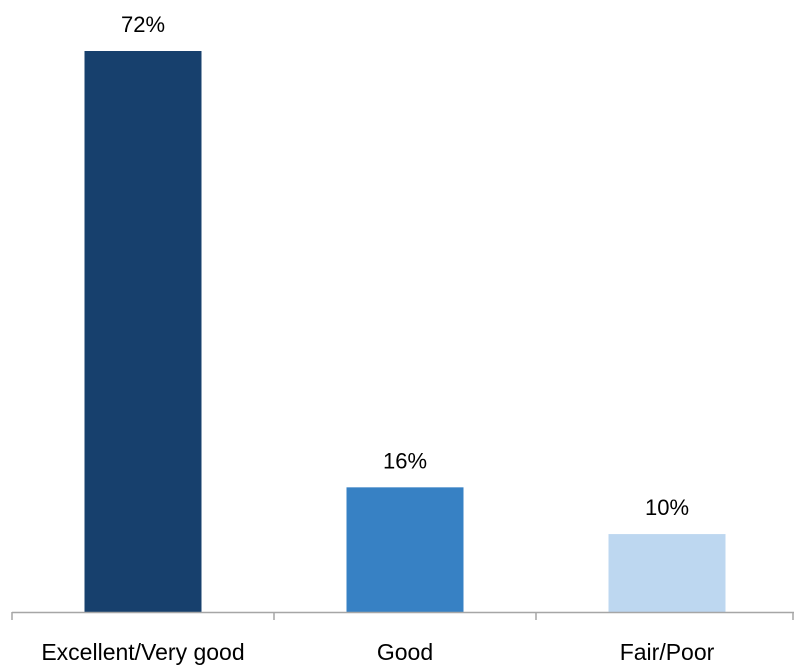 This screenshot has width=794, height=672. I want to click on data-label-excellent-very-good: 72%, so click(143, 24).